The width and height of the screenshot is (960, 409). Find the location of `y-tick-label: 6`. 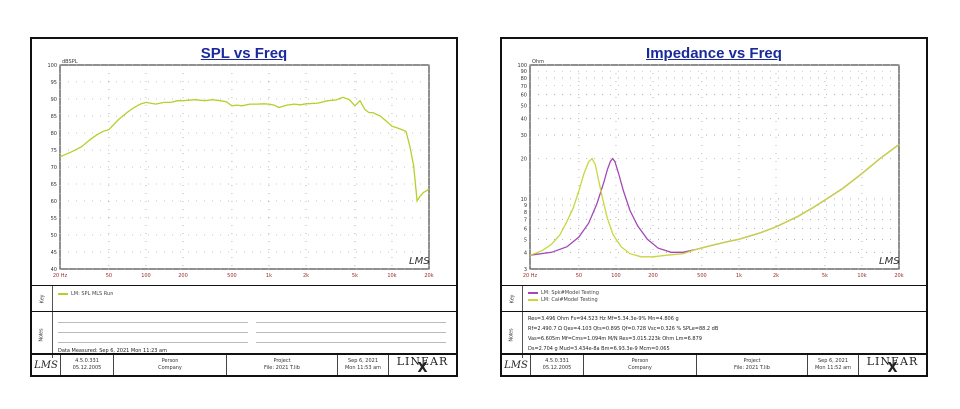

y-tick-label: 6 is located at coordinates (525, 230).